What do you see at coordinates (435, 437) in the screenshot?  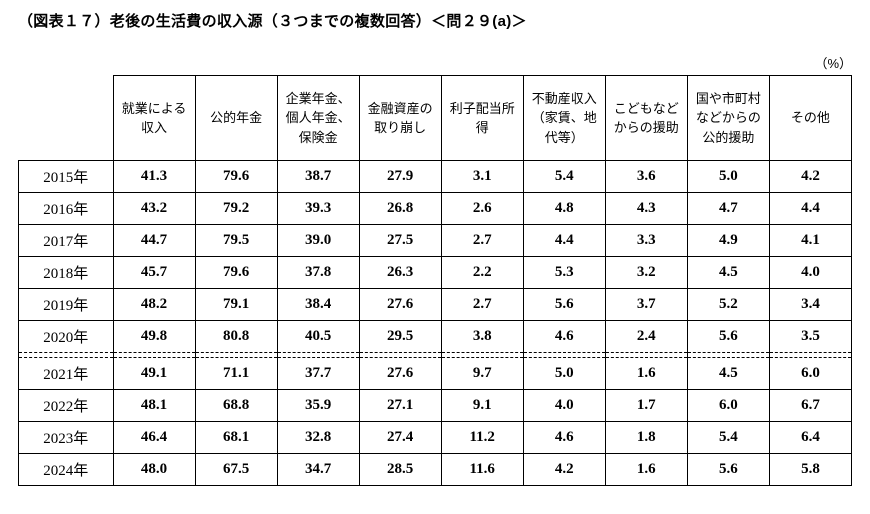 I see `table-row: 2023年 46.4 68.1 32.8 27.4 11.2 4.6 1.8 5.4 6.4` at bounding box center [435, 437].